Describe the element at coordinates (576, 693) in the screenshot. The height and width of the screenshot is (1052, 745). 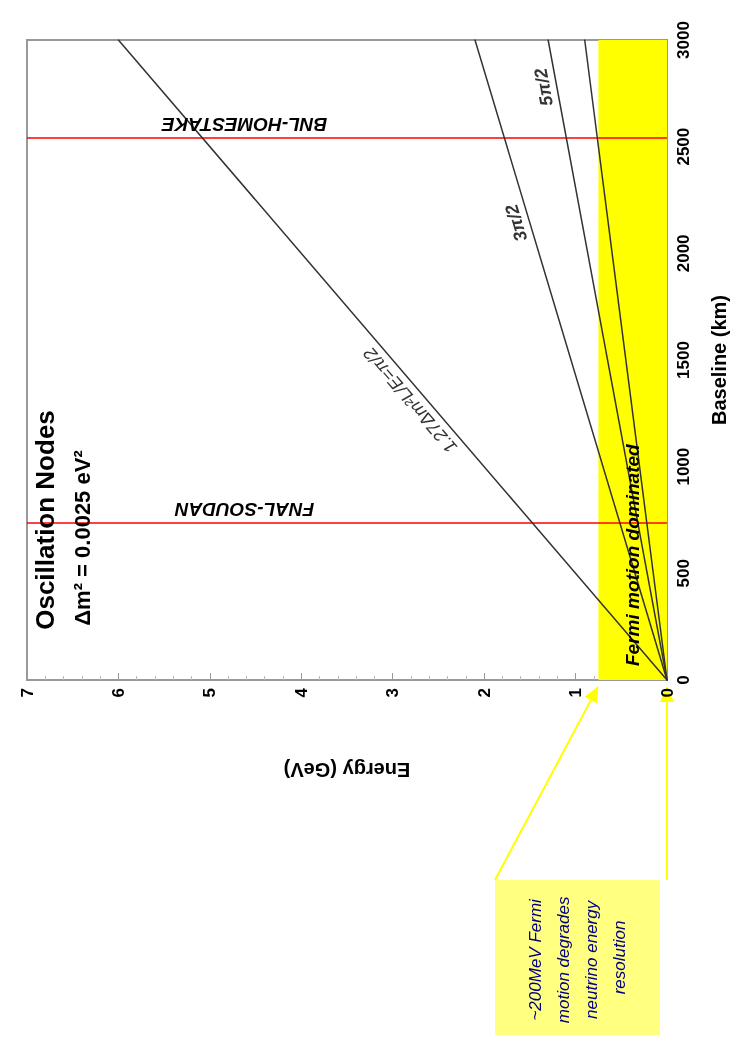
I see `x-tick-label: 1` at that location.